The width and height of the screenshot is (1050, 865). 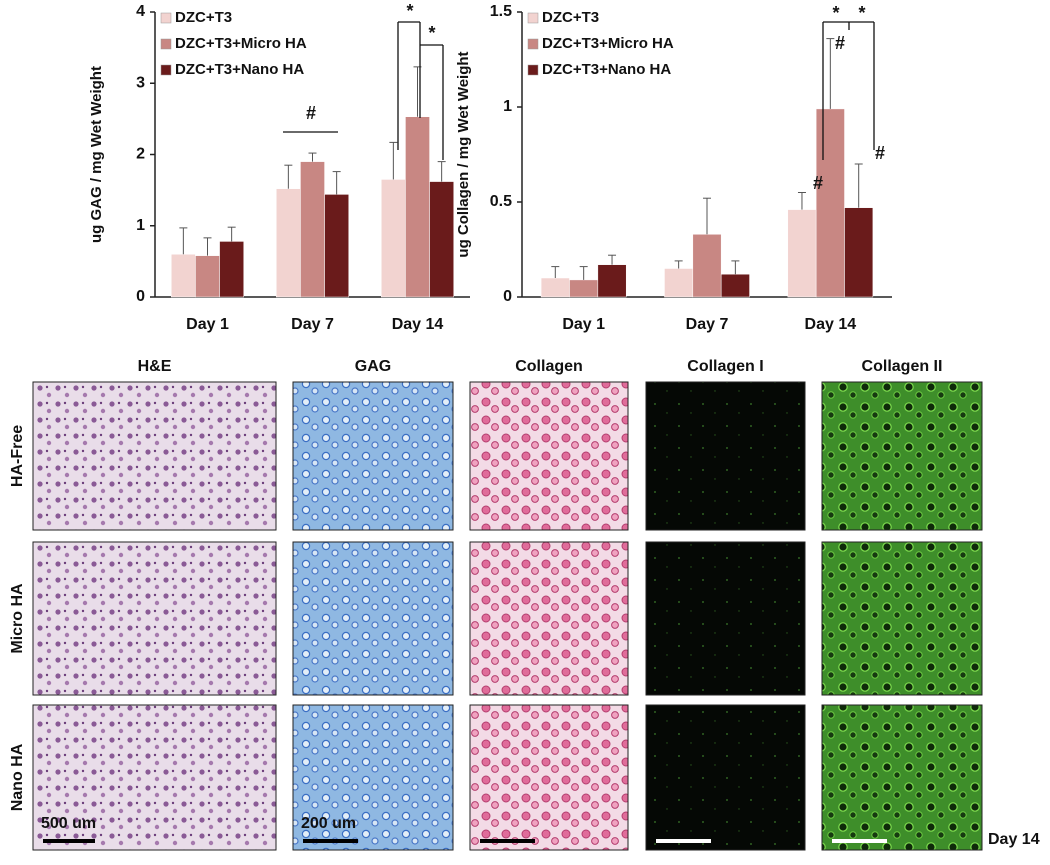 I want to click on column-header: H&E, so click(x=155, y=366).